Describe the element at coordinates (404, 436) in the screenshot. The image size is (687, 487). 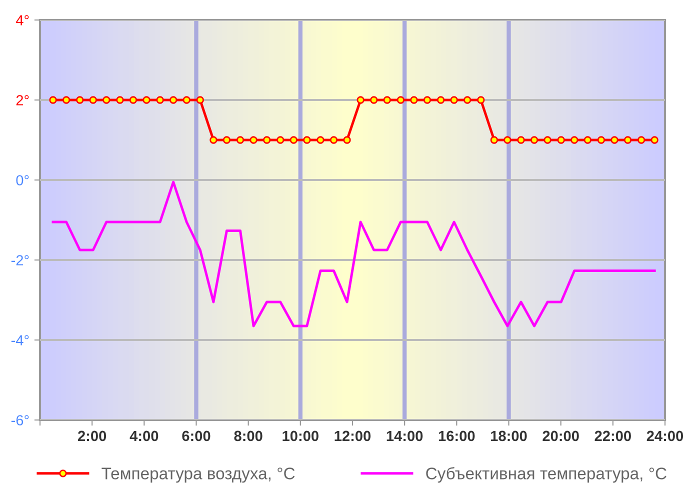
I see `x-tick-label: 14:00` at that location.